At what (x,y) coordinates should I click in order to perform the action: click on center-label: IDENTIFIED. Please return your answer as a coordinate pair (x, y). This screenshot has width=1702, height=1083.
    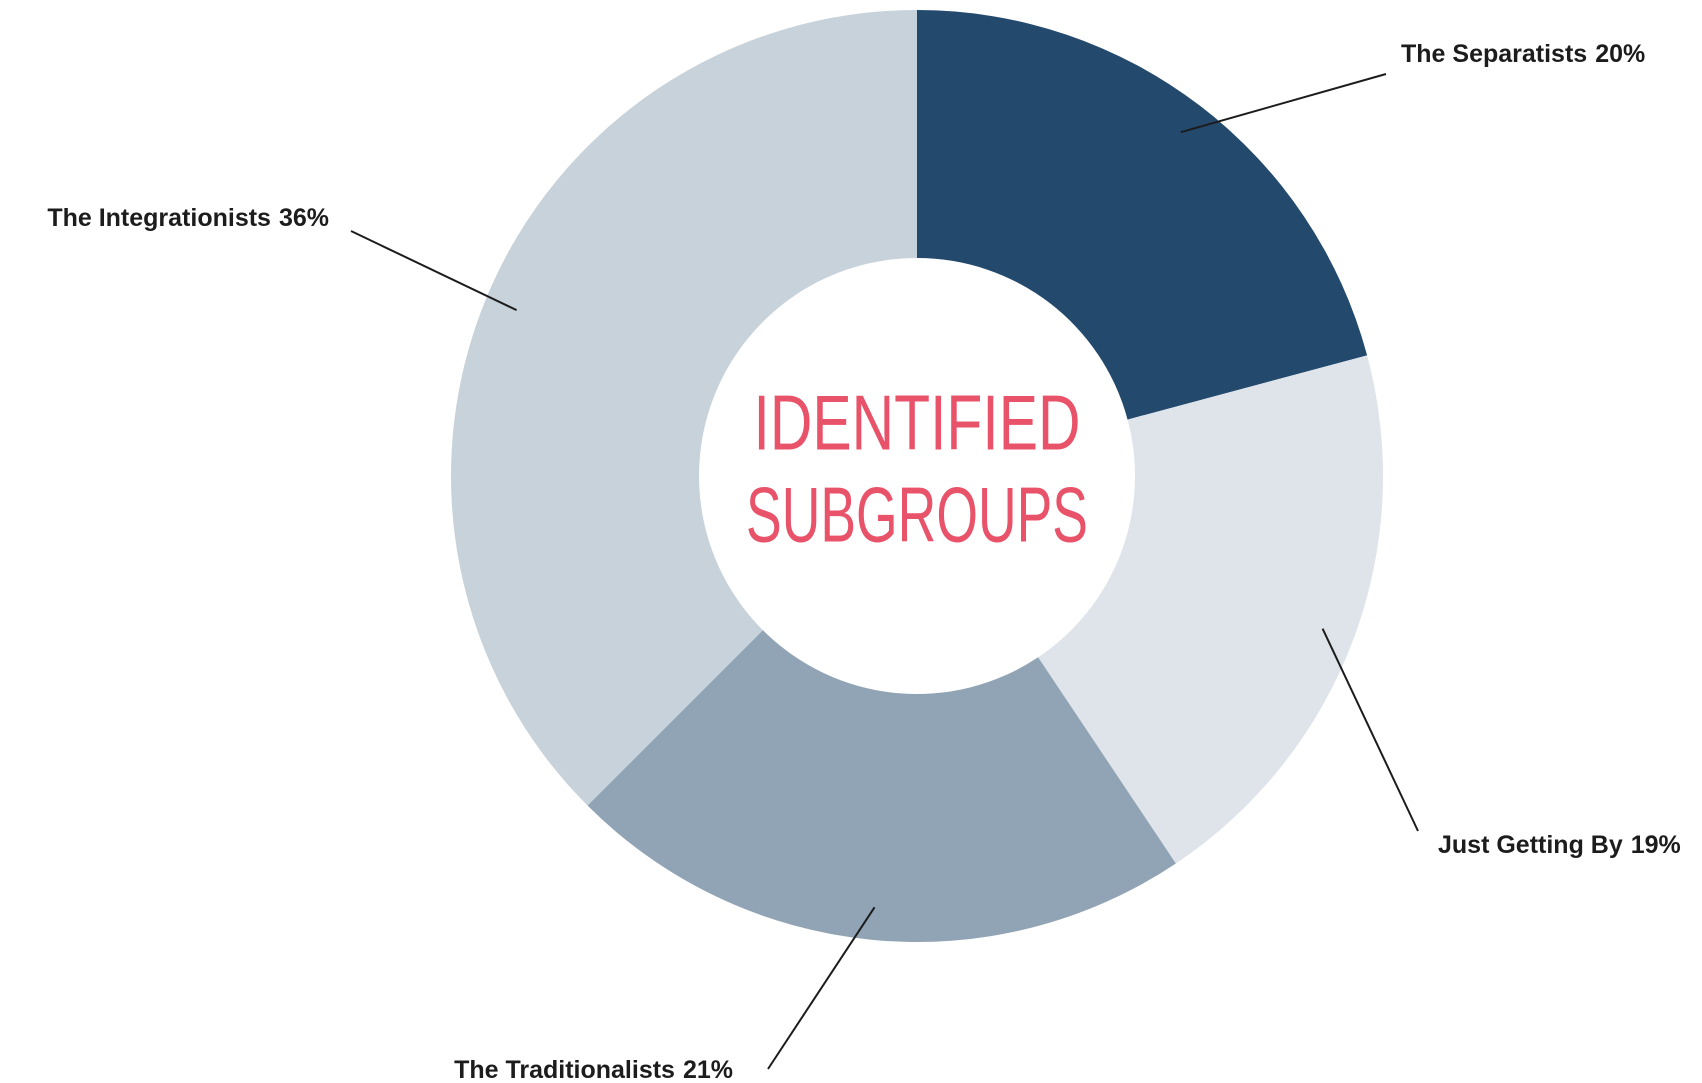
    Looking at the image, I should click on (917, 423).